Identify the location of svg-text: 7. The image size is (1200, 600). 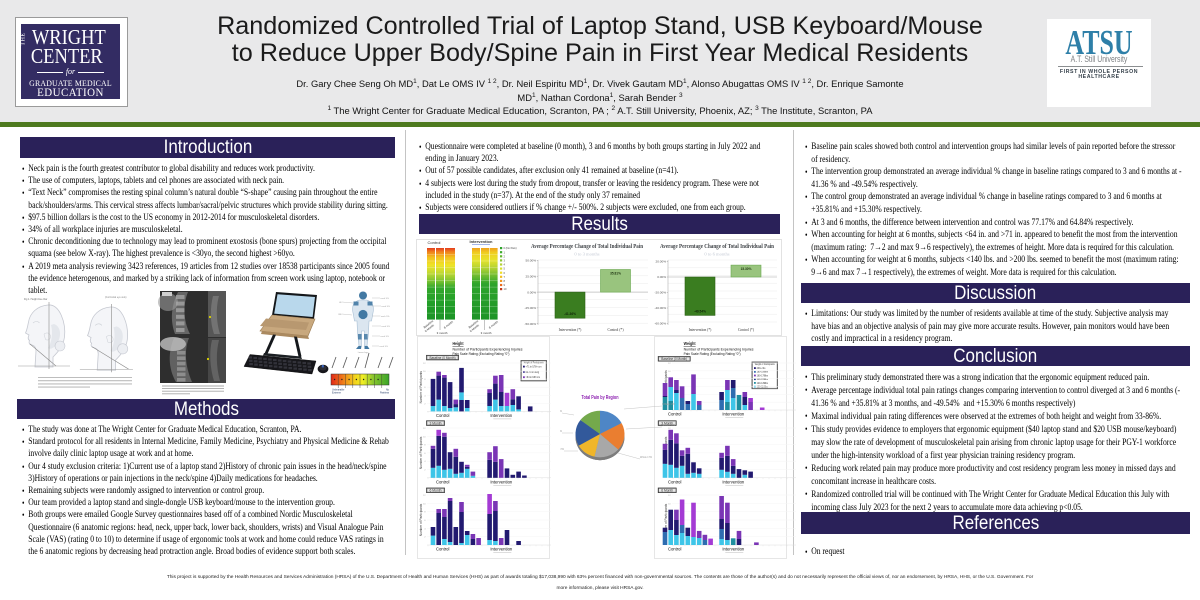
(505, 277).